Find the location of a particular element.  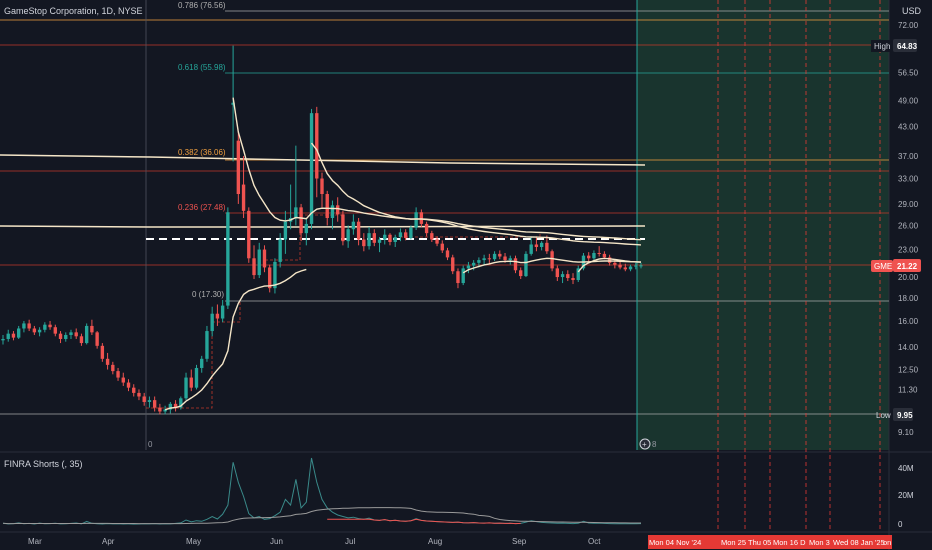

price-tick-label: 18.00 is located at coordinates (908, 298).